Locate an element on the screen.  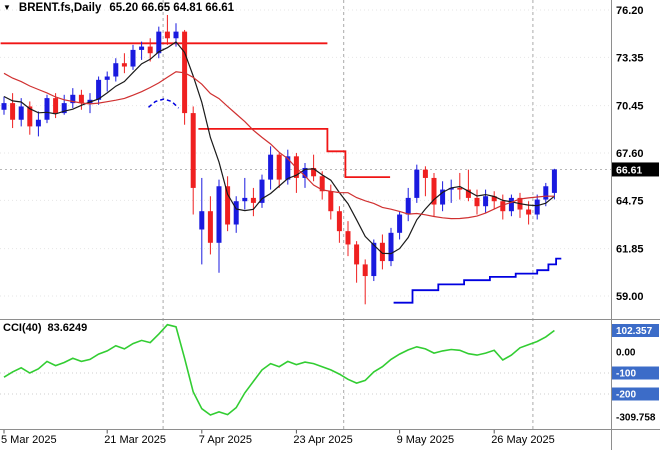
svg-text: 61.85 is located at coordinates (630, 250).